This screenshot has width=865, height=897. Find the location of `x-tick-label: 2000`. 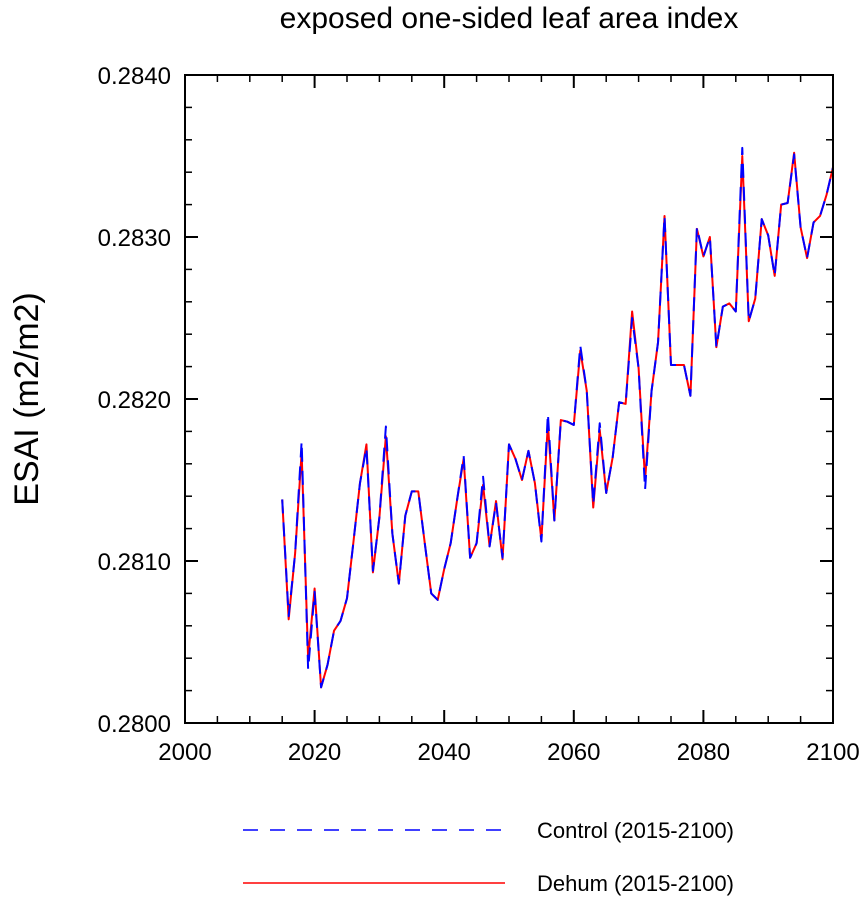

x-tick-label: 2000 is located at coordinates (184, 752).